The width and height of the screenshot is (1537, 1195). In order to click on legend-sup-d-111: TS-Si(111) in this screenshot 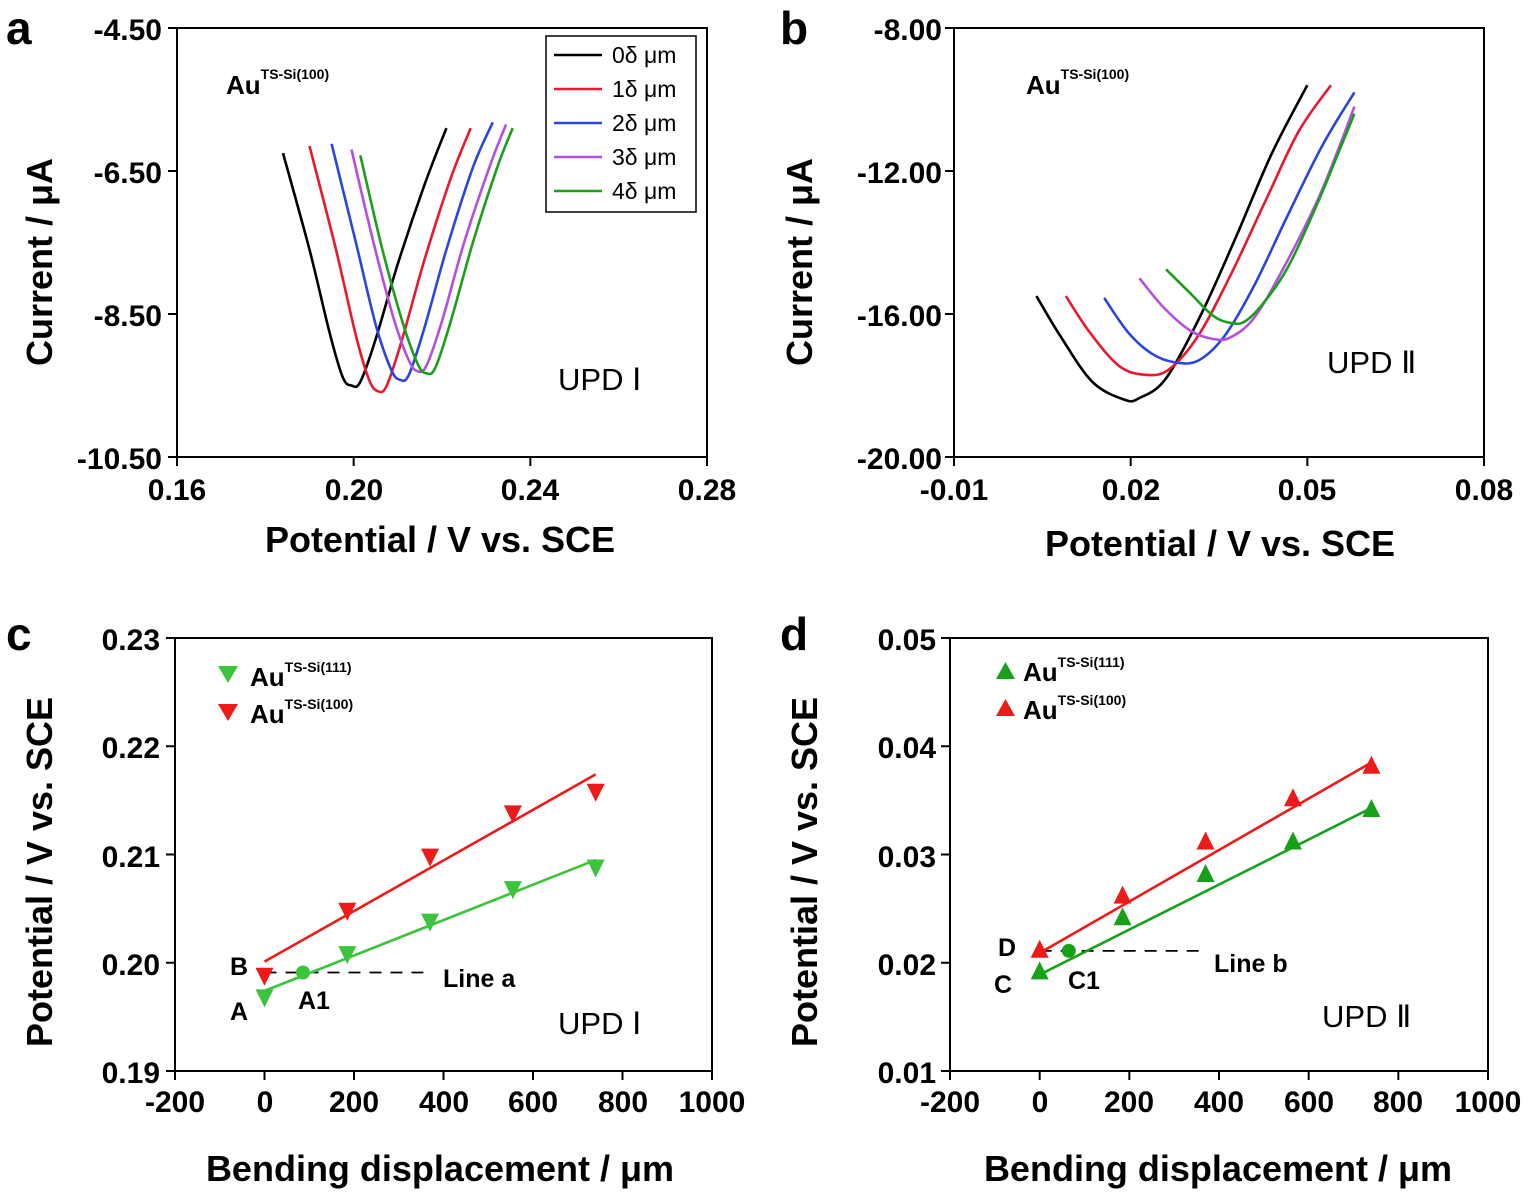, I will do `click(1091, 662)`.